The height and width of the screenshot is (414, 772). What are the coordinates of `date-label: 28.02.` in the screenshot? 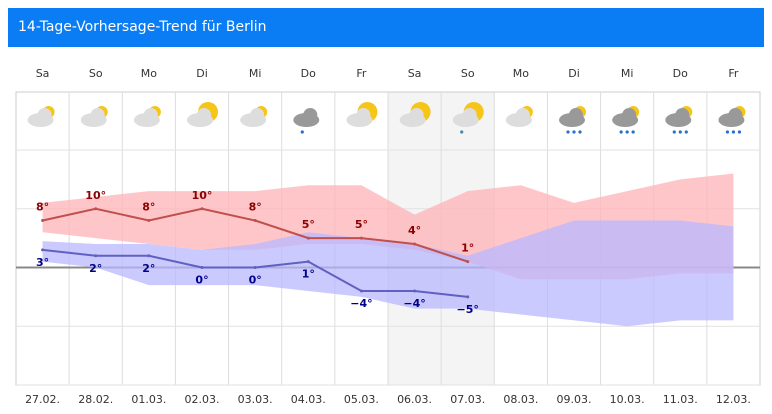 It's located at (95, 399).